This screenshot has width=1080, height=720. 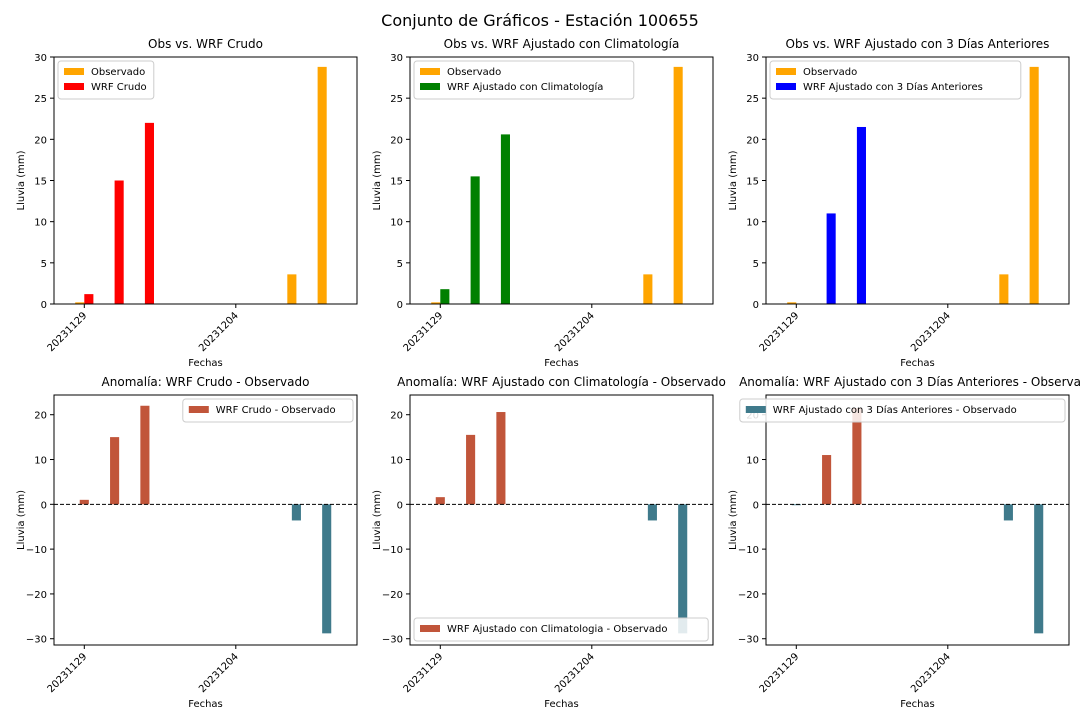 What do you see at coordinates (562, 44) in the screenshot?
I see `chart-title: Obs vs. WRF Ajustado con Climatología` at bounding box center [562, 44].